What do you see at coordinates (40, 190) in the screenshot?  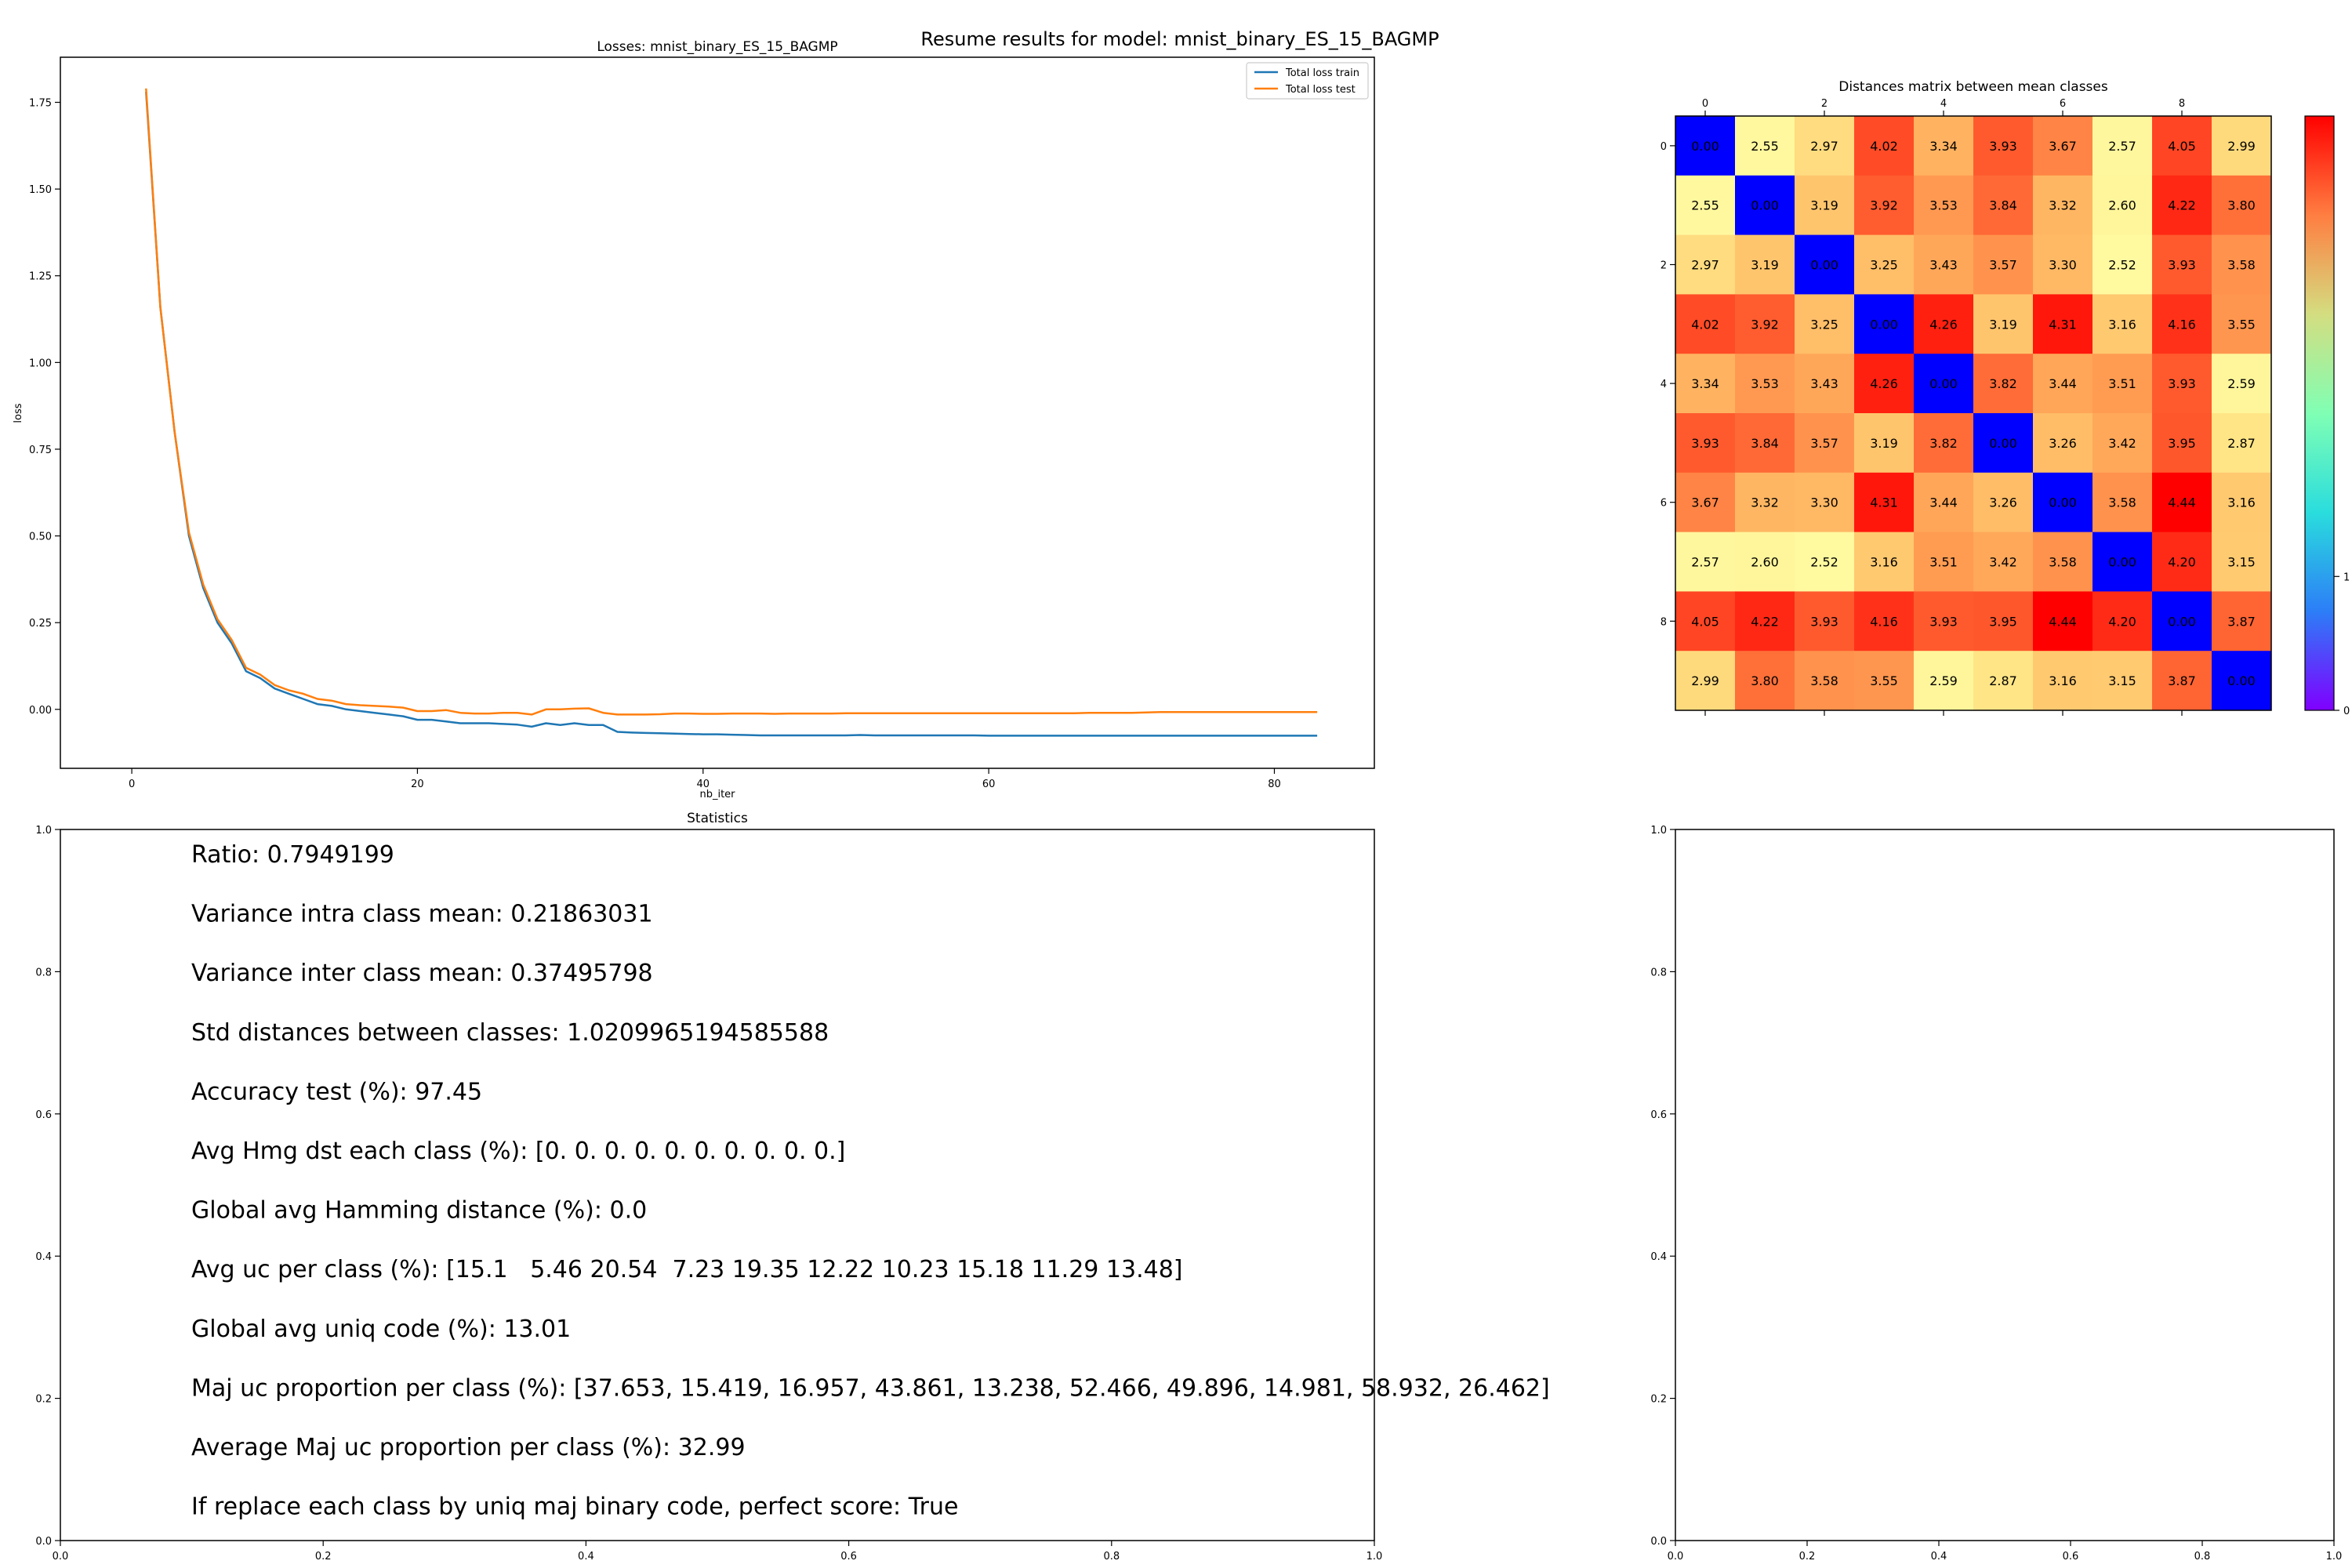 I see `loss-ytick-label: 1.50` at bounding box center [40, 190].